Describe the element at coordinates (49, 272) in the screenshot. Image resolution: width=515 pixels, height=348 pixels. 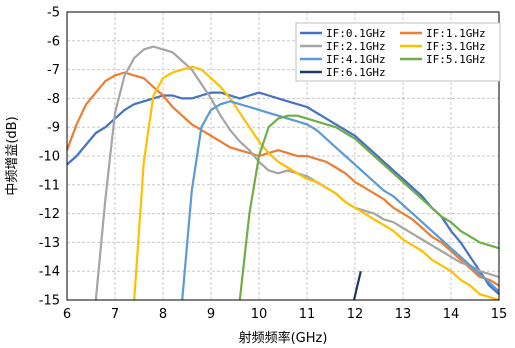
I see `y-tick-label: -14` at that location.